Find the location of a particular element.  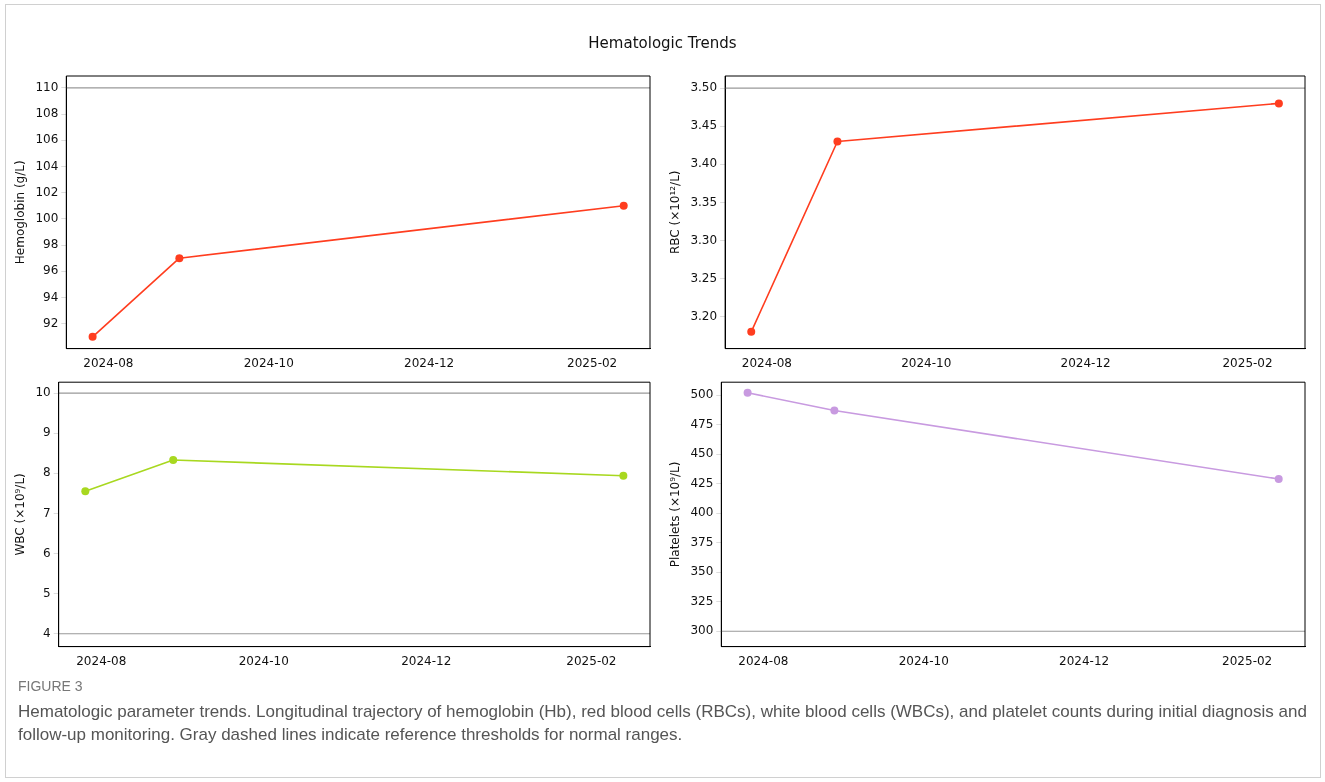

y-tick-label: 108 is located at coordinates (47, 113).